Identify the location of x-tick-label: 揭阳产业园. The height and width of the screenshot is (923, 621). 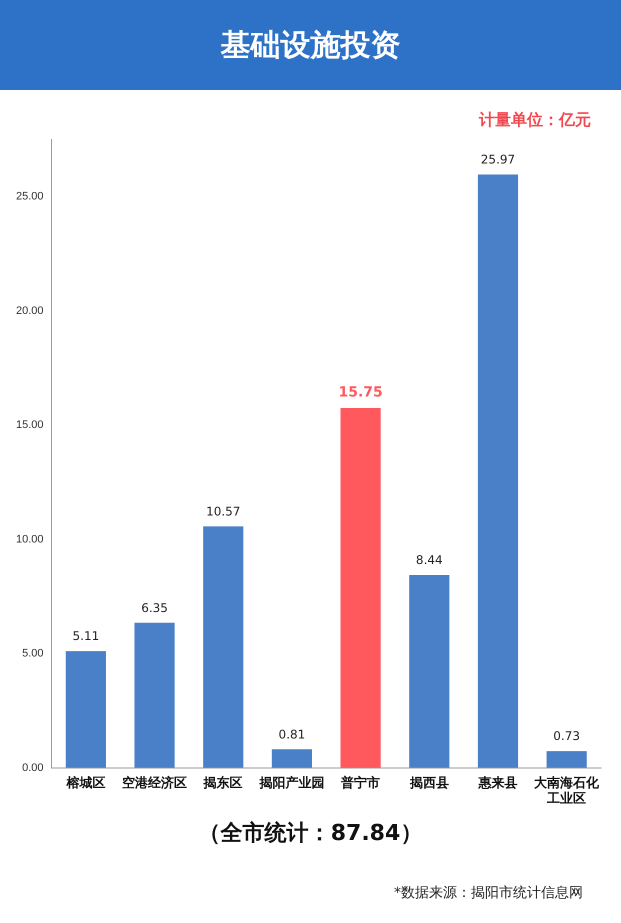
(291, 782).